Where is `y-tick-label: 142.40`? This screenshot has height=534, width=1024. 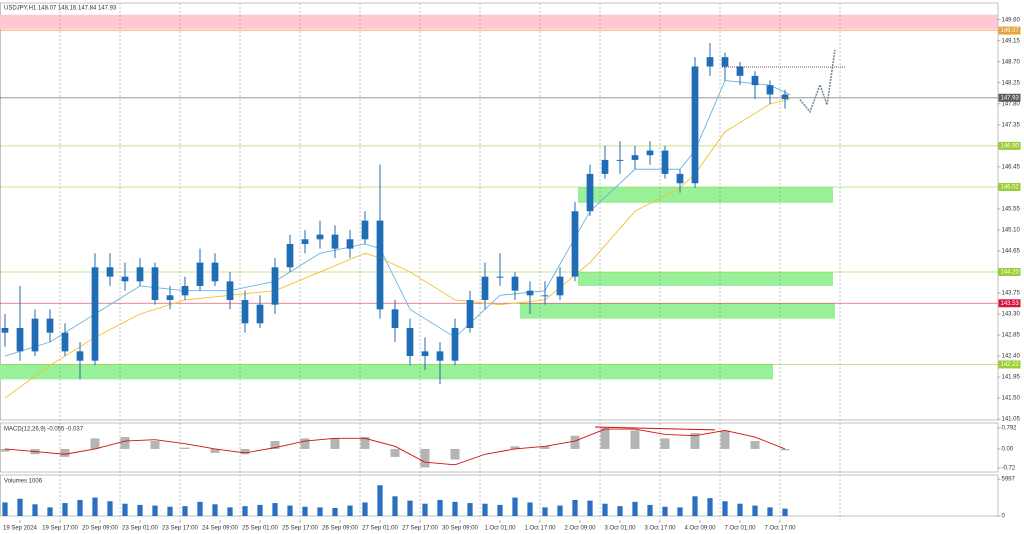
y-tick-label: 142.40 is located at coordinates (1011, 357).